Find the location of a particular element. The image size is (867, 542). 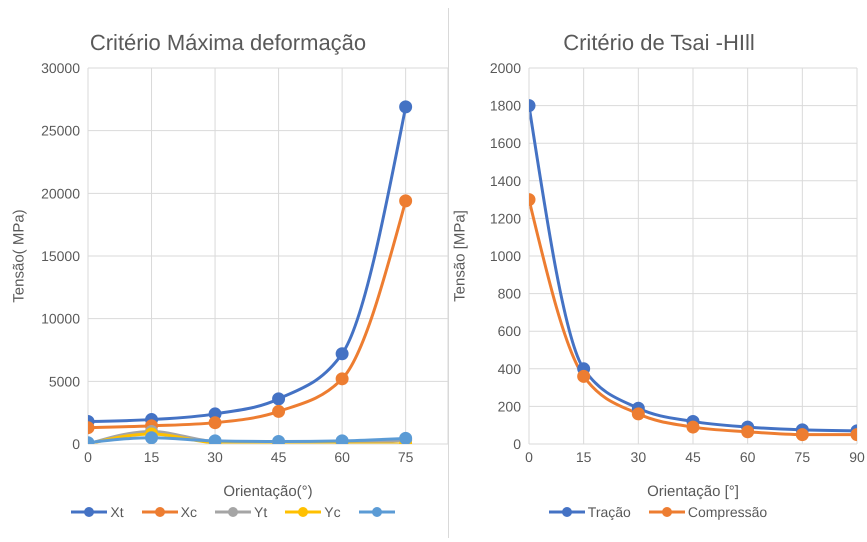

chart-title: Critério Máxima deformação is located at coordinates (228, 43).